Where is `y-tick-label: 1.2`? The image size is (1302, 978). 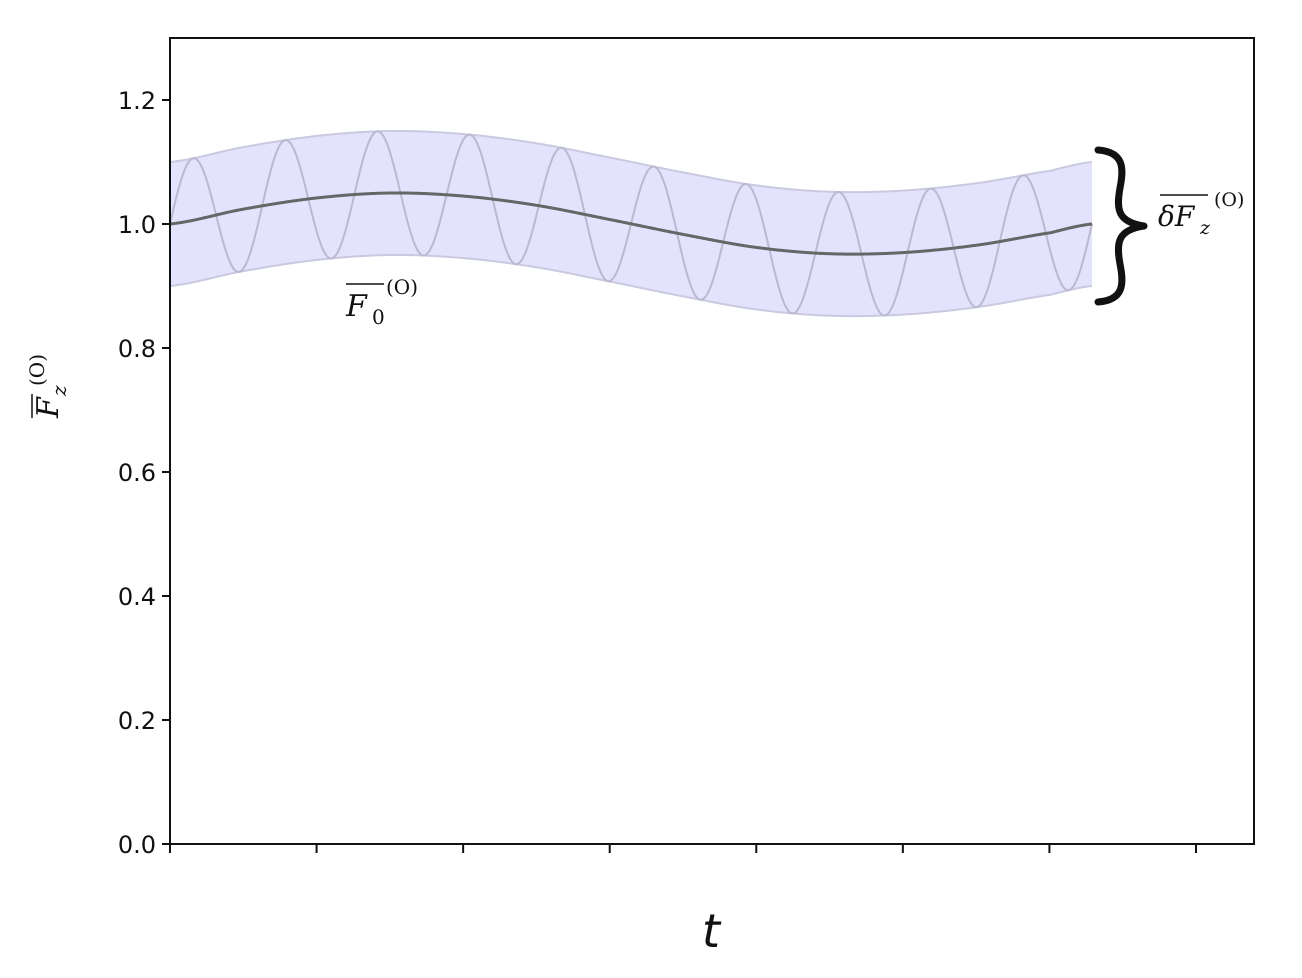
y-tick-label: 1.2 is located at coordinates (137, 101).